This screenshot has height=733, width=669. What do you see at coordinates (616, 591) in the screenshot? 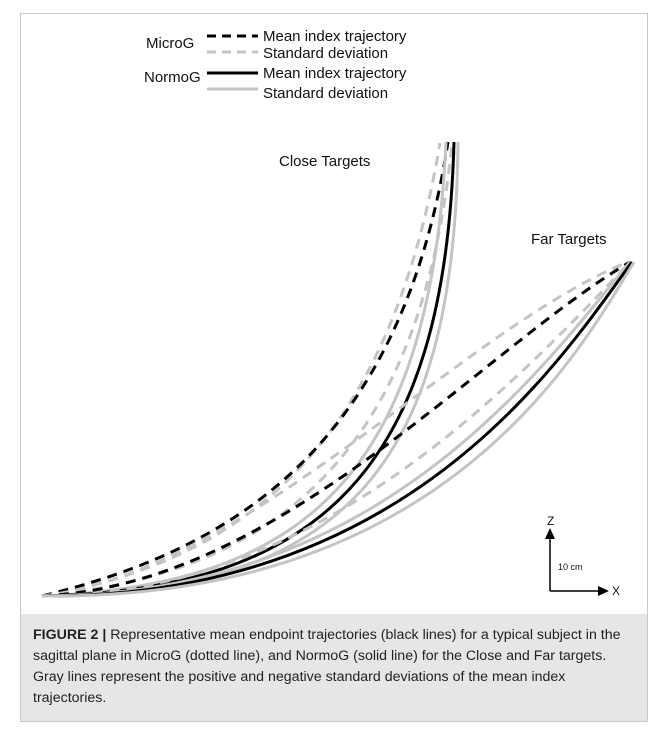
I see `x-axis-label: X` at bounding box center [616, 591].